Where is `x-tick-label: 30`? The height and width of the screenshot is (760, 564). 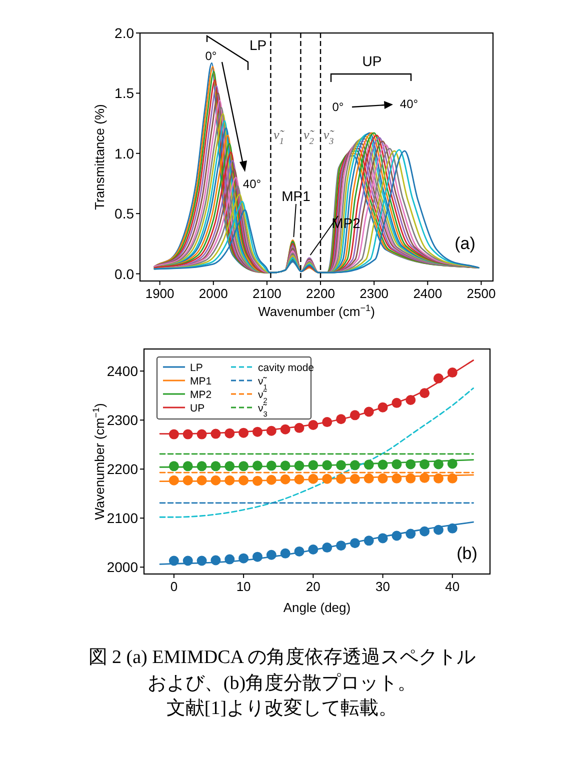 x-tick-label: 30 is located at coordinates (383, 586).